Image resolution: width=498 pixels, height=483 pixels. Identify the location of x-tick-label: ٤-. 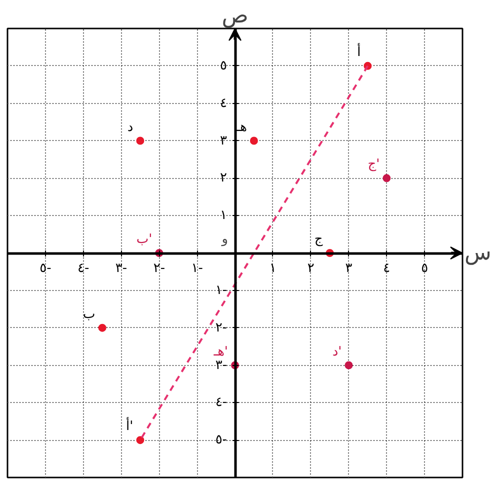
(83, 268).